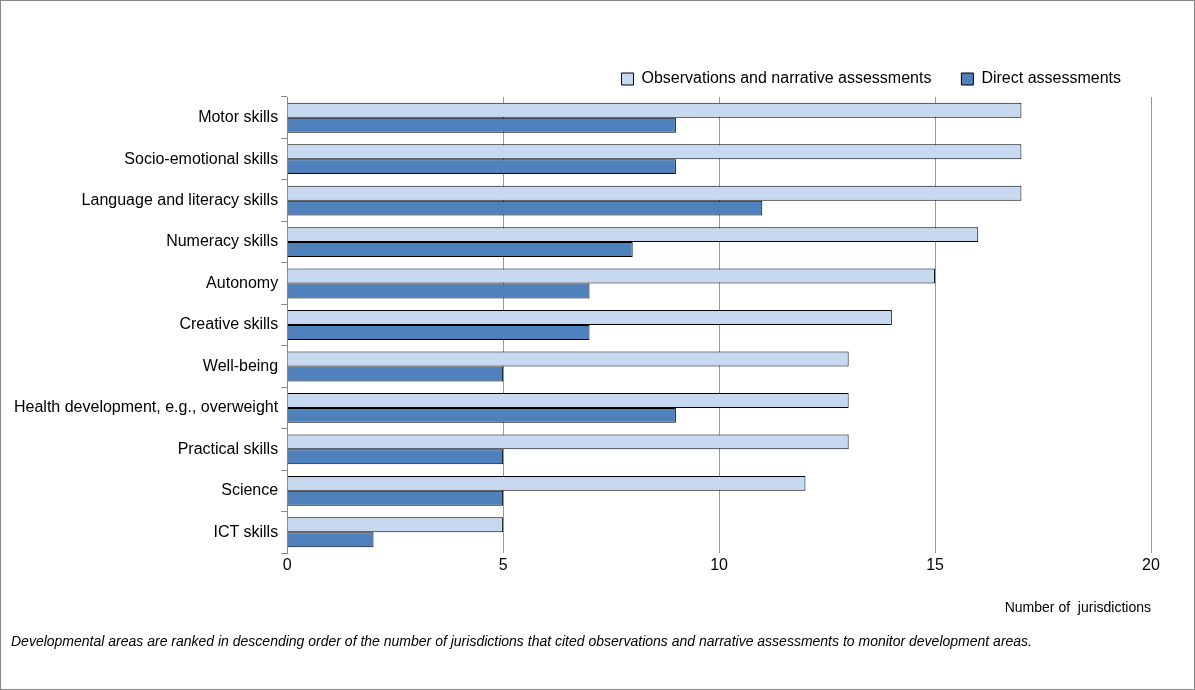 This screenshot has width=1195, height=690. I want to click on x-axis-title: Number of jurisdictions, so click(1077, 607).